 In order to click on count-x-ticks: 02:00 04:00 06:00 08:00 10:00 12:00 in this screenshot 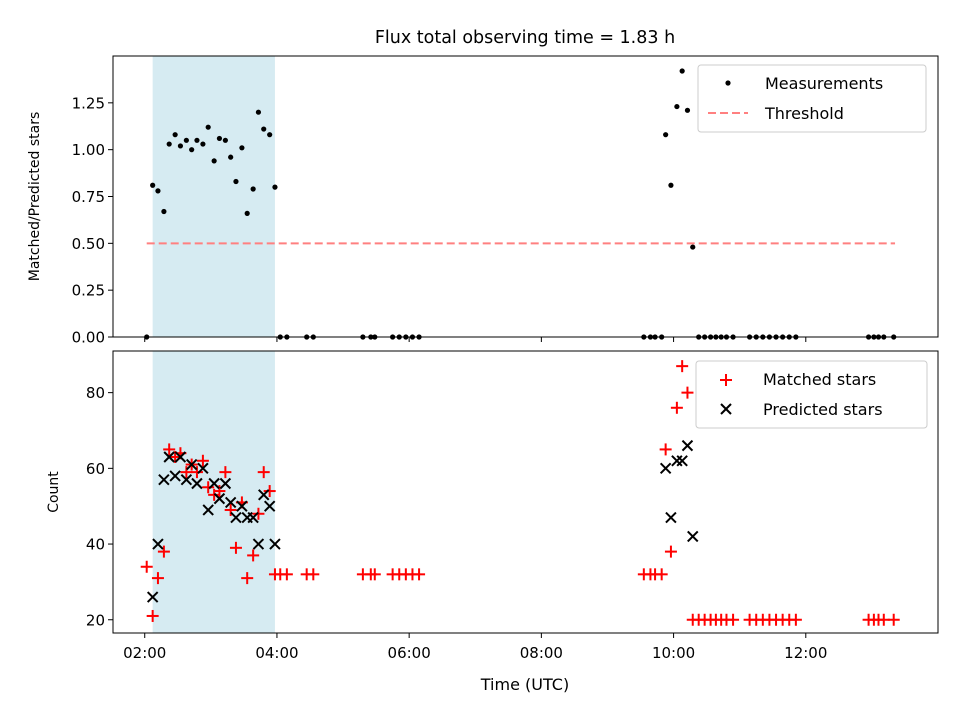, I will do `click(475, 647)`.